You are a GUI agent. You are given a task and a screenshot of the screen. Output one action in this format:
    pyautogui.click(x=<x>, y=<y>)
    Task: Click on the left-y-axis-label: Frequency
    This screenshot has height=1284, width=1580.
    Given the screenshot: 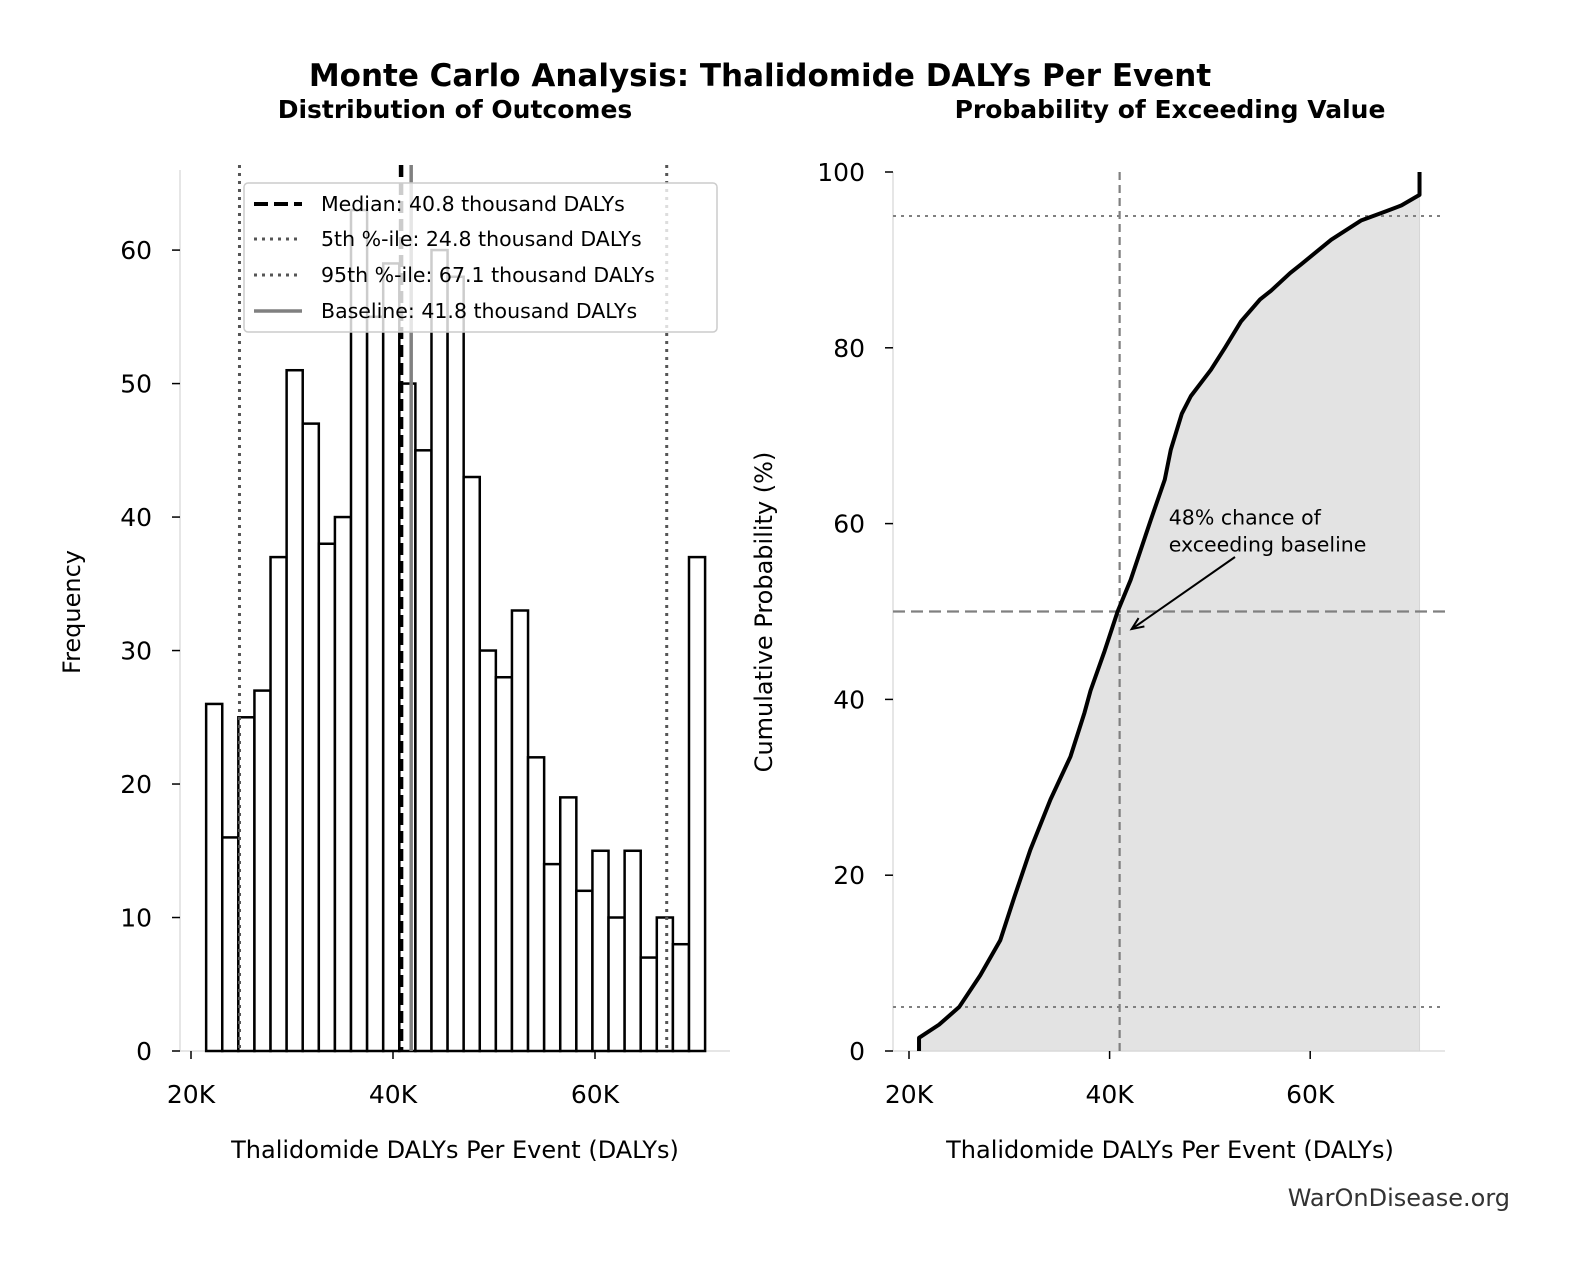 What is the action you would take?
    pyautogui.click(x=72, y=612)
    